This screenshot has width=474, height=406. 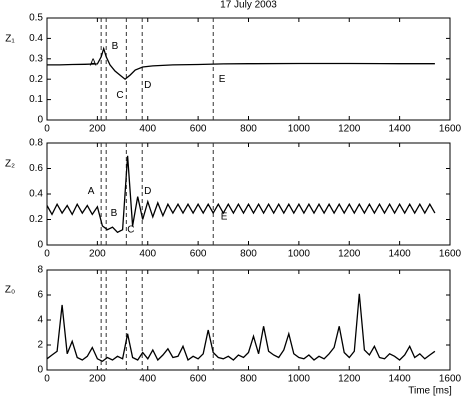 I want to click on y-axis-label: Z₁, so click(x=10, y=39).